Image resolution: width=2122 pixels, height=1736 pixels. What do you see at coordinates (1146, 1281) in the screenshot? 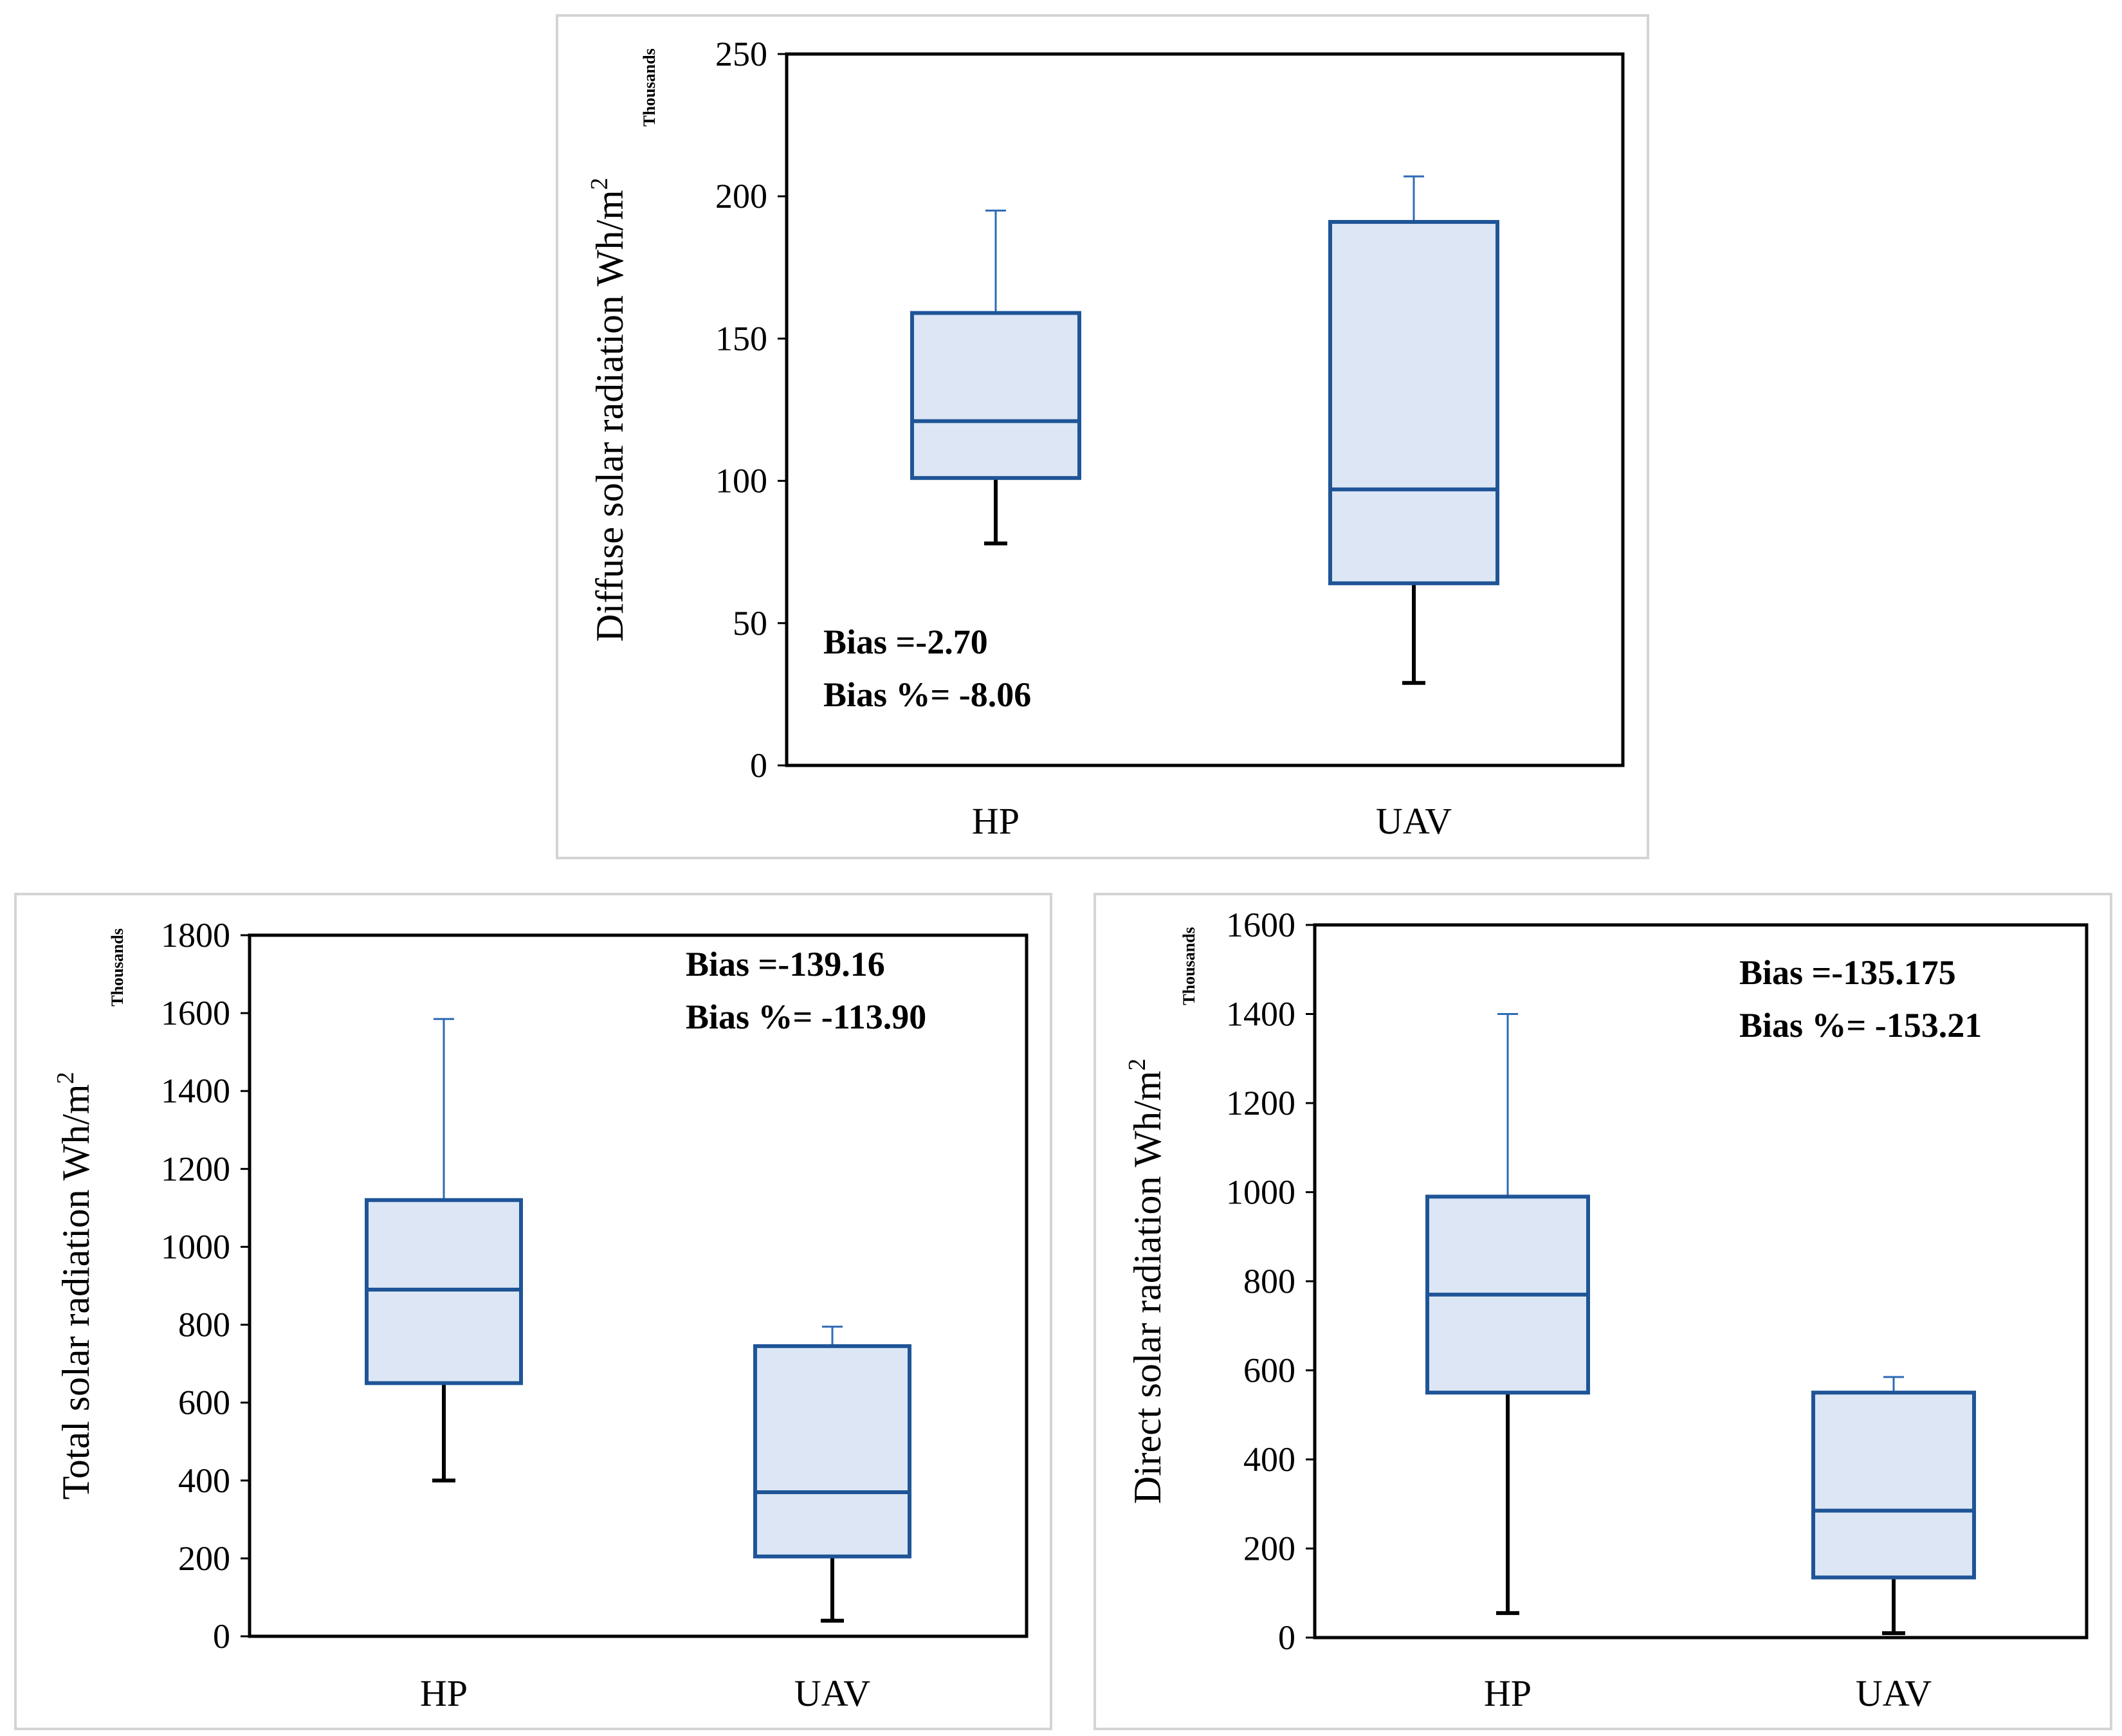
I see `y-axis-title: Direct solar radiation Wh/m2` at bounding box center [1146, 1281].